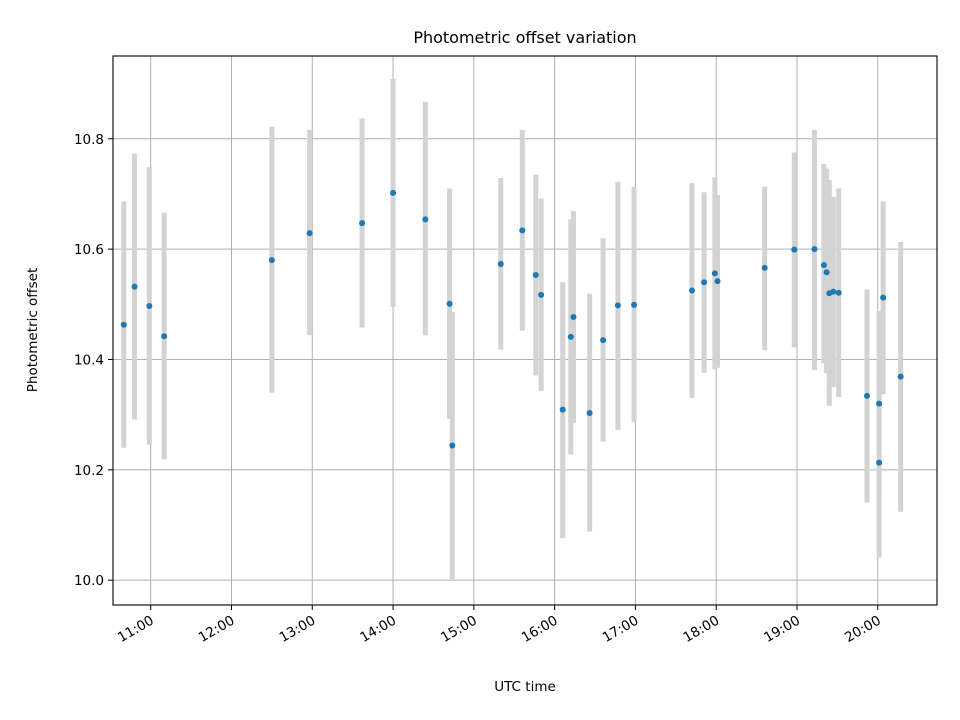 Image resolution: width=960 pixels, height=720 pixels. I want to click on x-tick-label: 14:00, so click(378, 629).